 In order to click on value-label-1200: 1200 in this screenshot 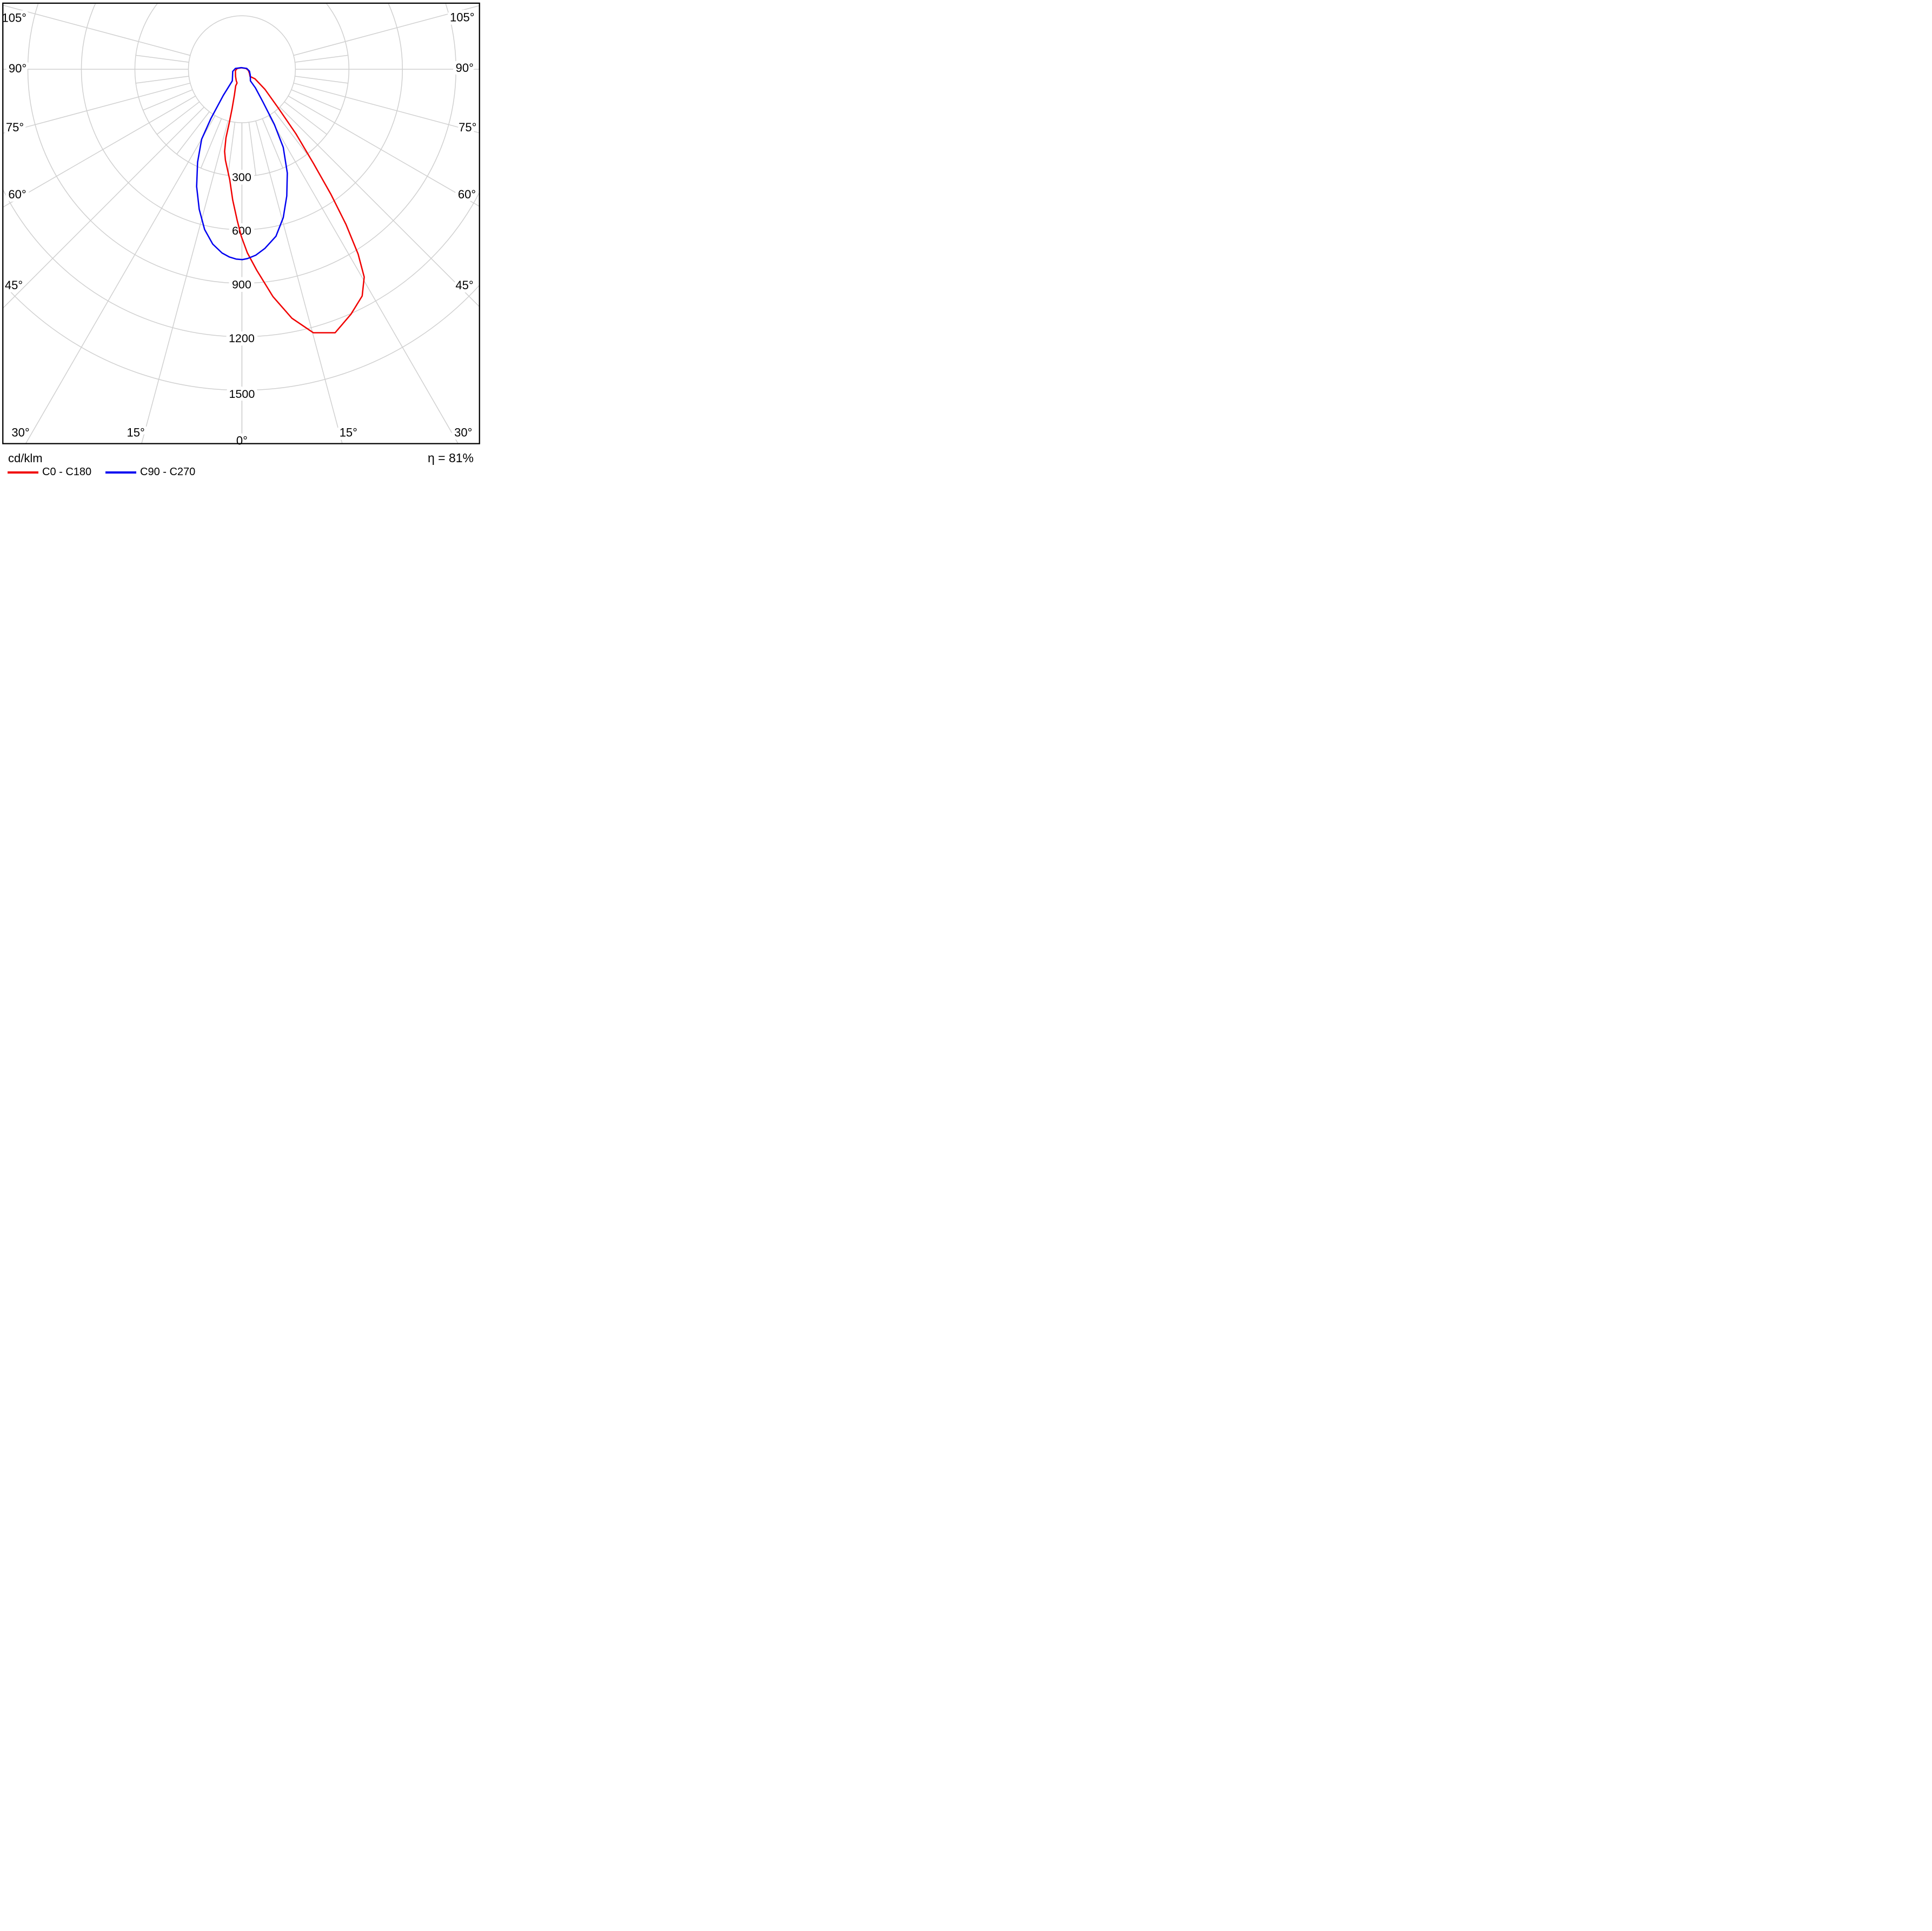, I will do `click(242, 338)`.